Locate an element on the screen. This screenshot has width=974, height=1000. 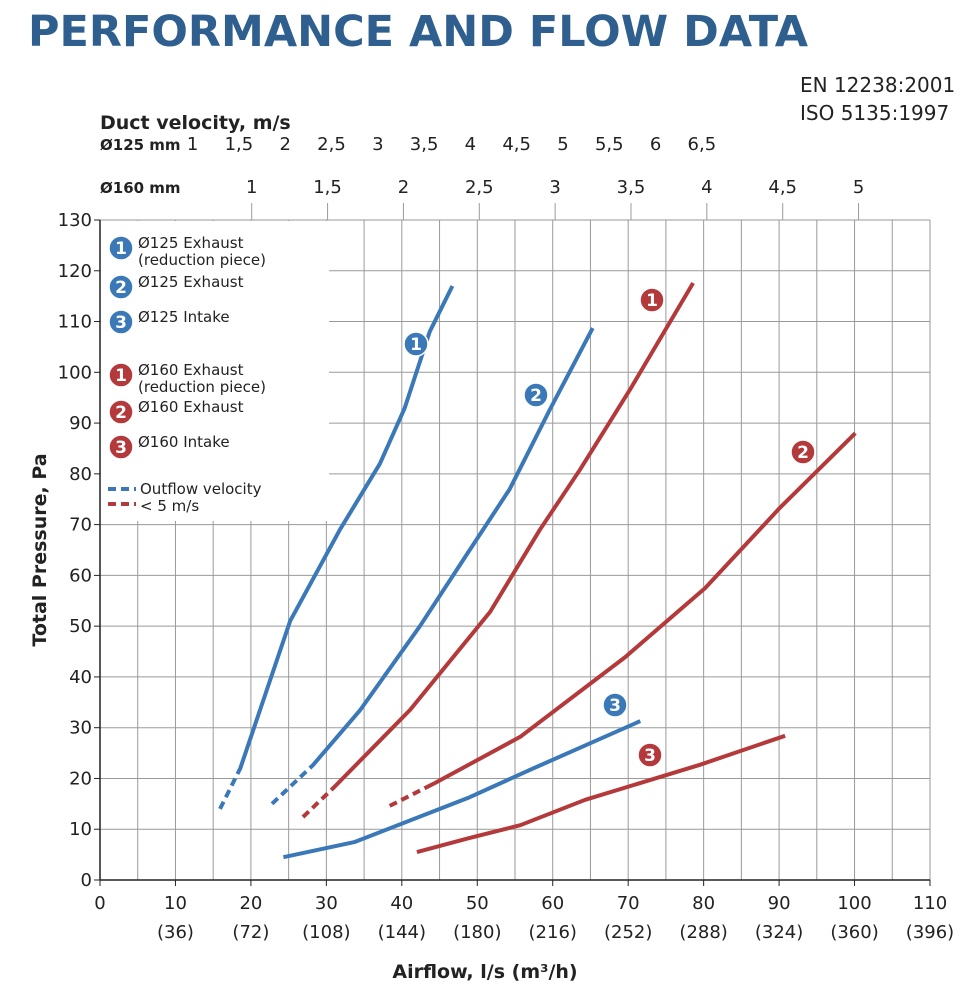
legend-label: Outflow velocity < 5 m/s is located at coordinates (201, 497).